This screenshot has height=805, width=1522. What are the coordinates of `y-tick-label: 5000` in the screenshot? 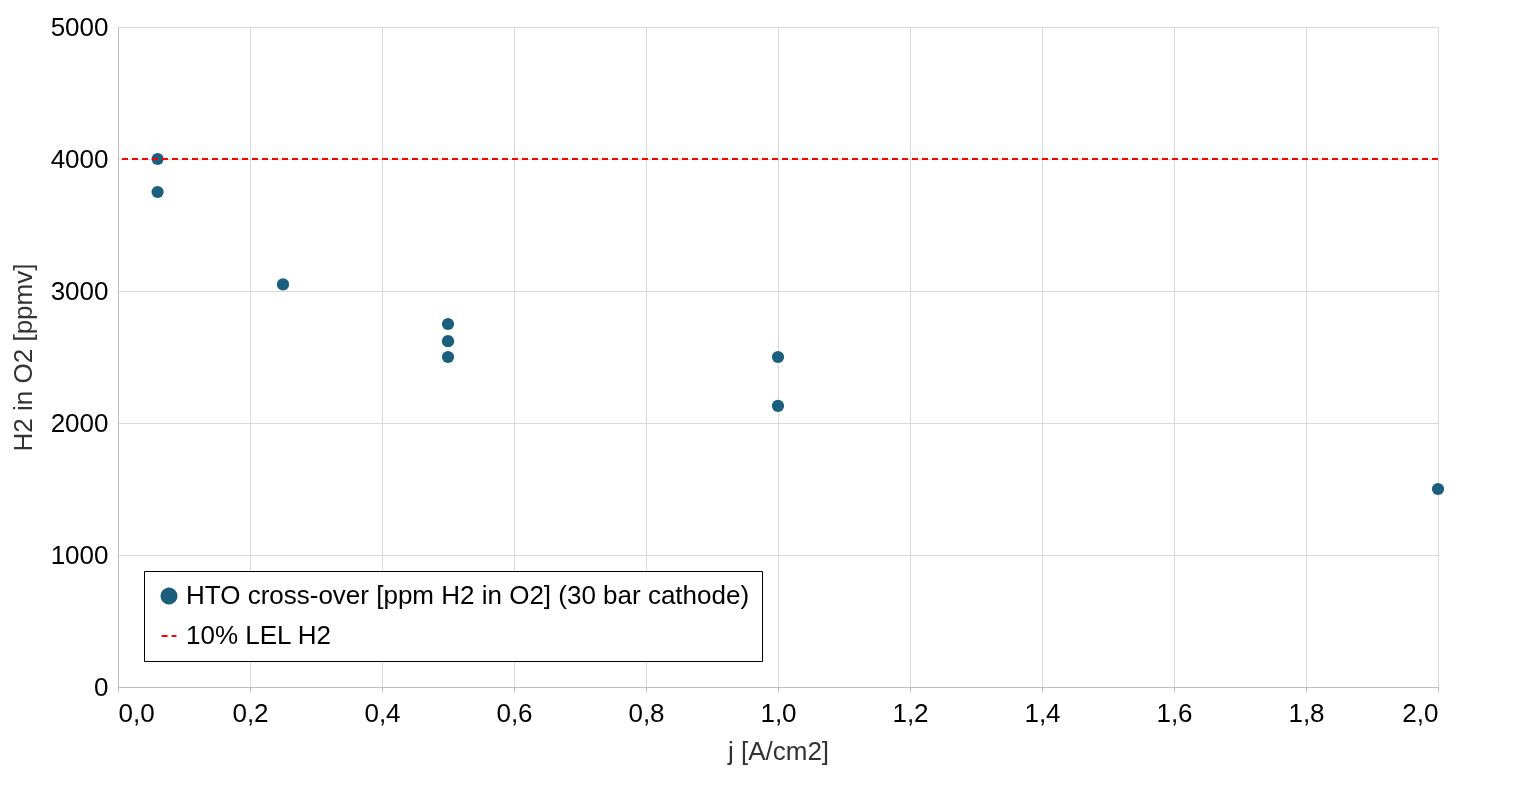 It's located at (79, 26).